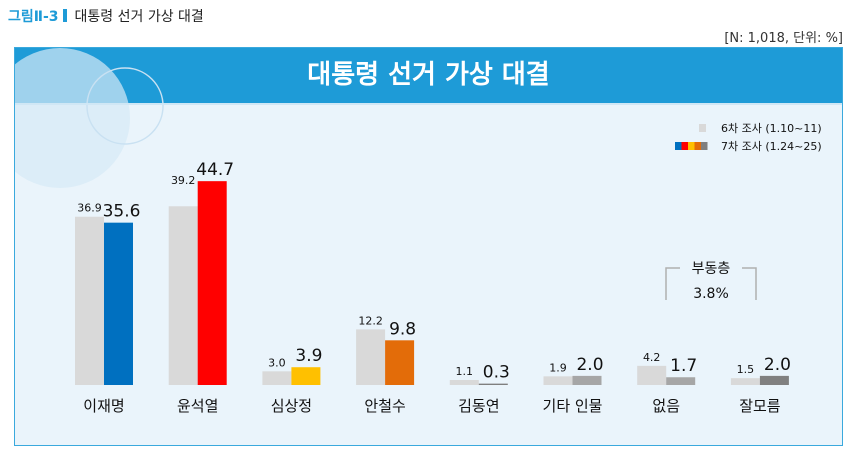  What do you see at coordinates (402, 329) in the screenshot?
I see `value-label-survey7: 9.8` at bounding box center [402, 329].